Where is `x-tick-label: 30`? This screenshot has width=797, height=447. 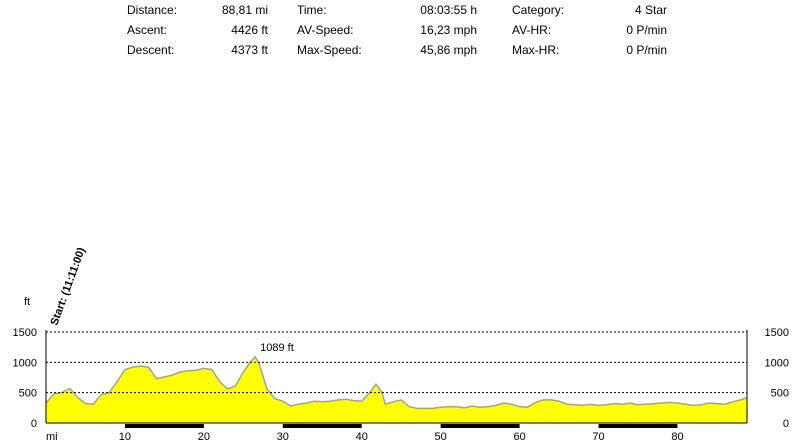 x-tick-label: 30 is located at coordinates (283, 437).